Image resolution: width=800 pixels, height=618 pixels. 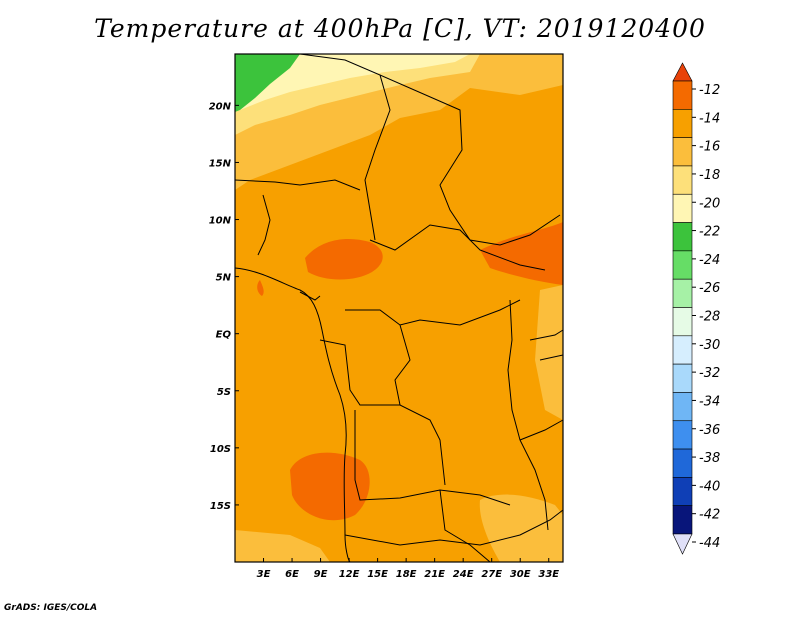 What do you see at coordinates (220, 506) in the screenshot?
I see `lat-tick-label: 15S` at bounding box center [220, 506].